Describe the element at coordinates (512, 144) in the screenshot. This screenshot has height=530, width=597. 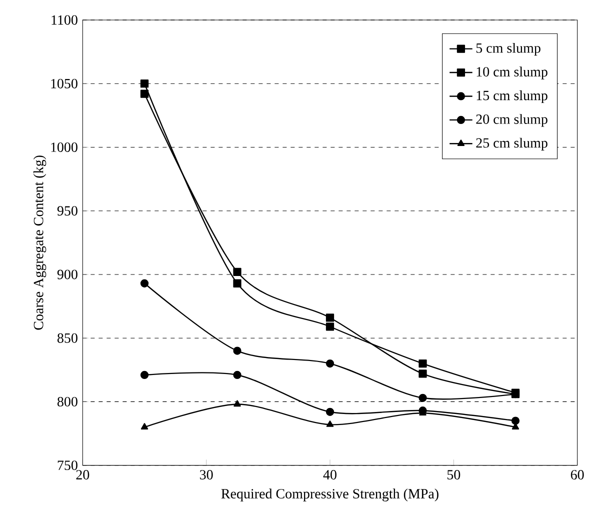
I see `legend-label: 25 cm slump` at that location.